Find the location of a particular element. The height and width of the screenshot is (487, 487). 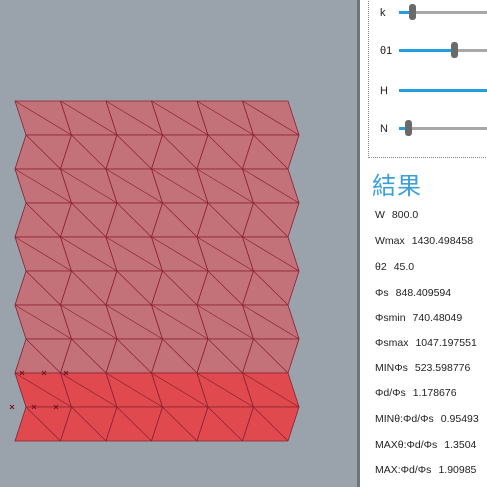

node-markers is located at coordinates (39, 390).